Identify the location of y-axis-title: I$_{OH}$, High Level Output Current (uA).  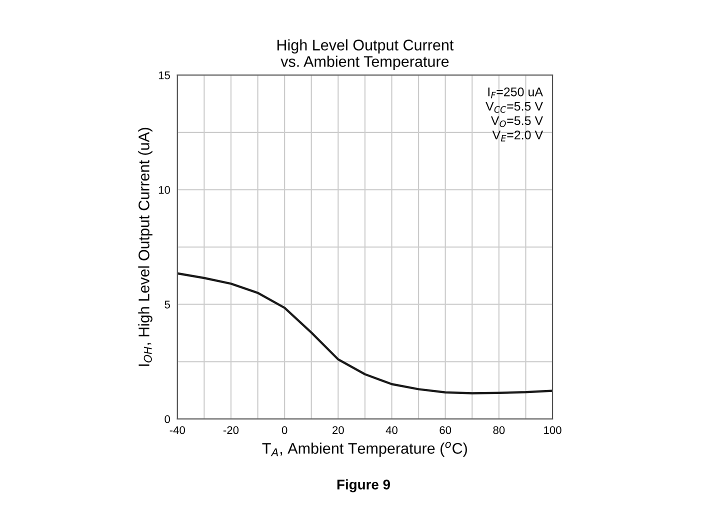
(145, 247).